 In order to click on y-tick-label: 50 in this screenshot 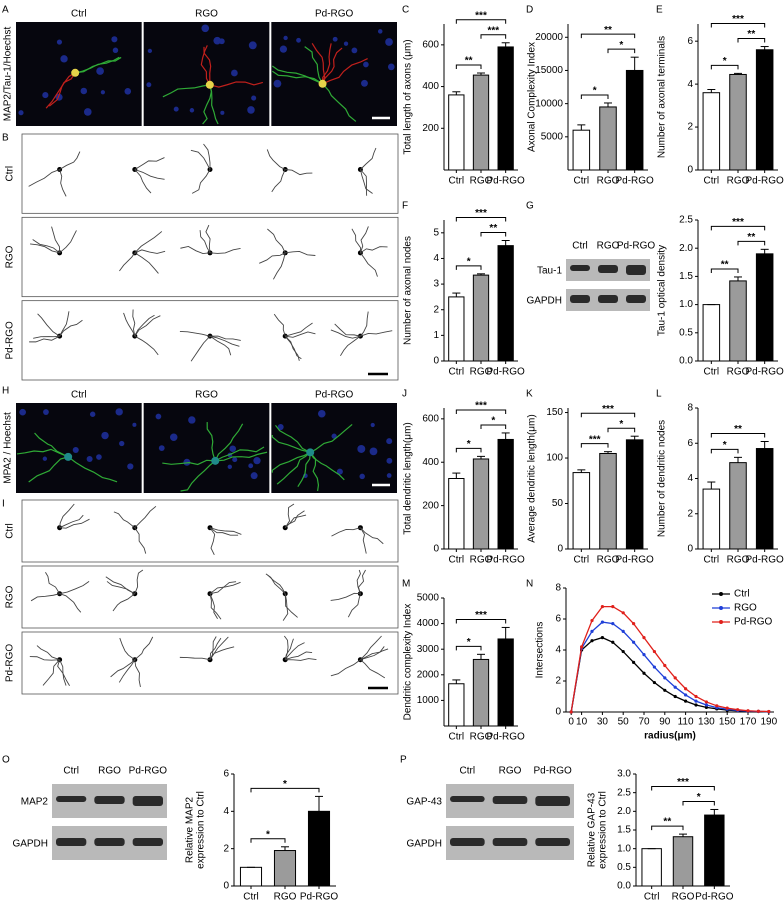, I will do `click(558, 503)`.